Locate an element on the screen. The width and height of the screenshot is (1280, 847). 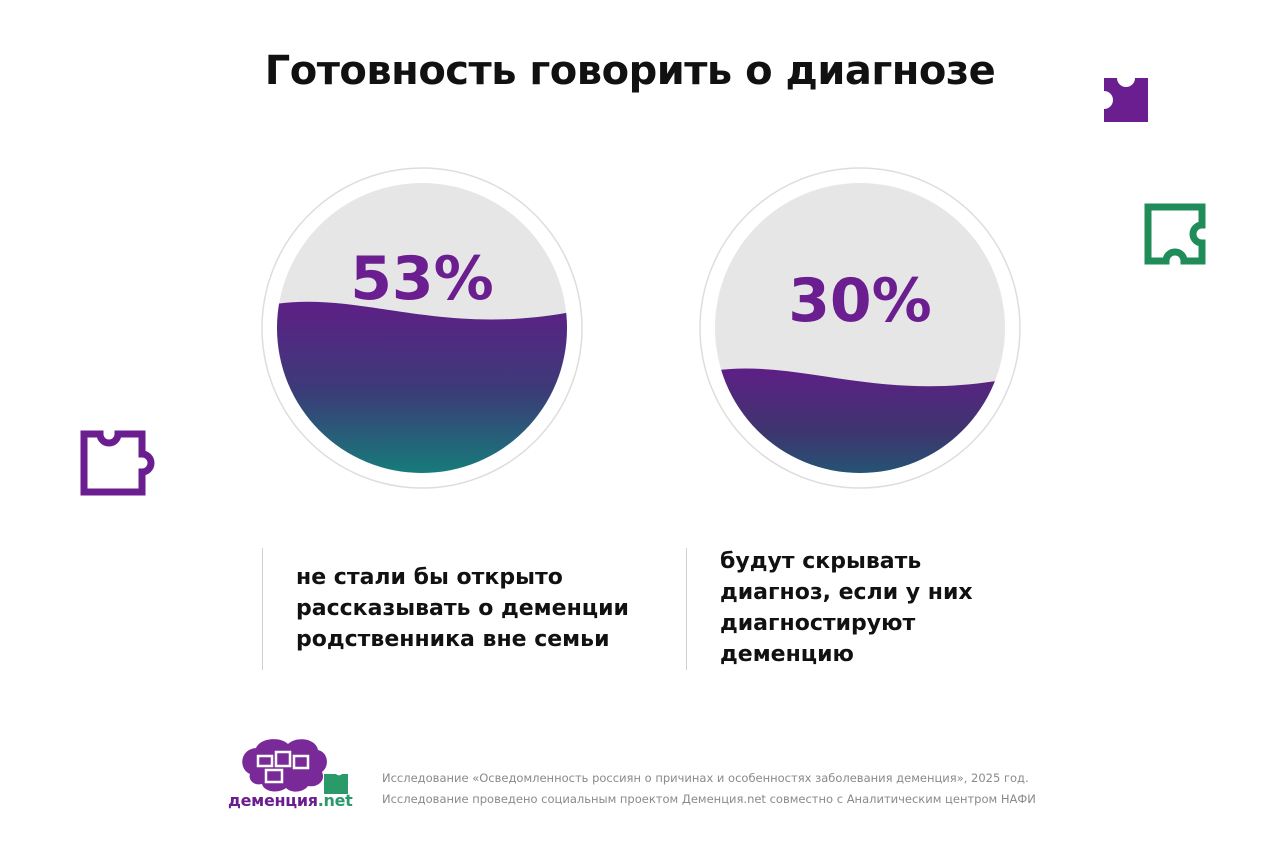
puzzle-outline-left-icon is located at coordinates (117, 463).